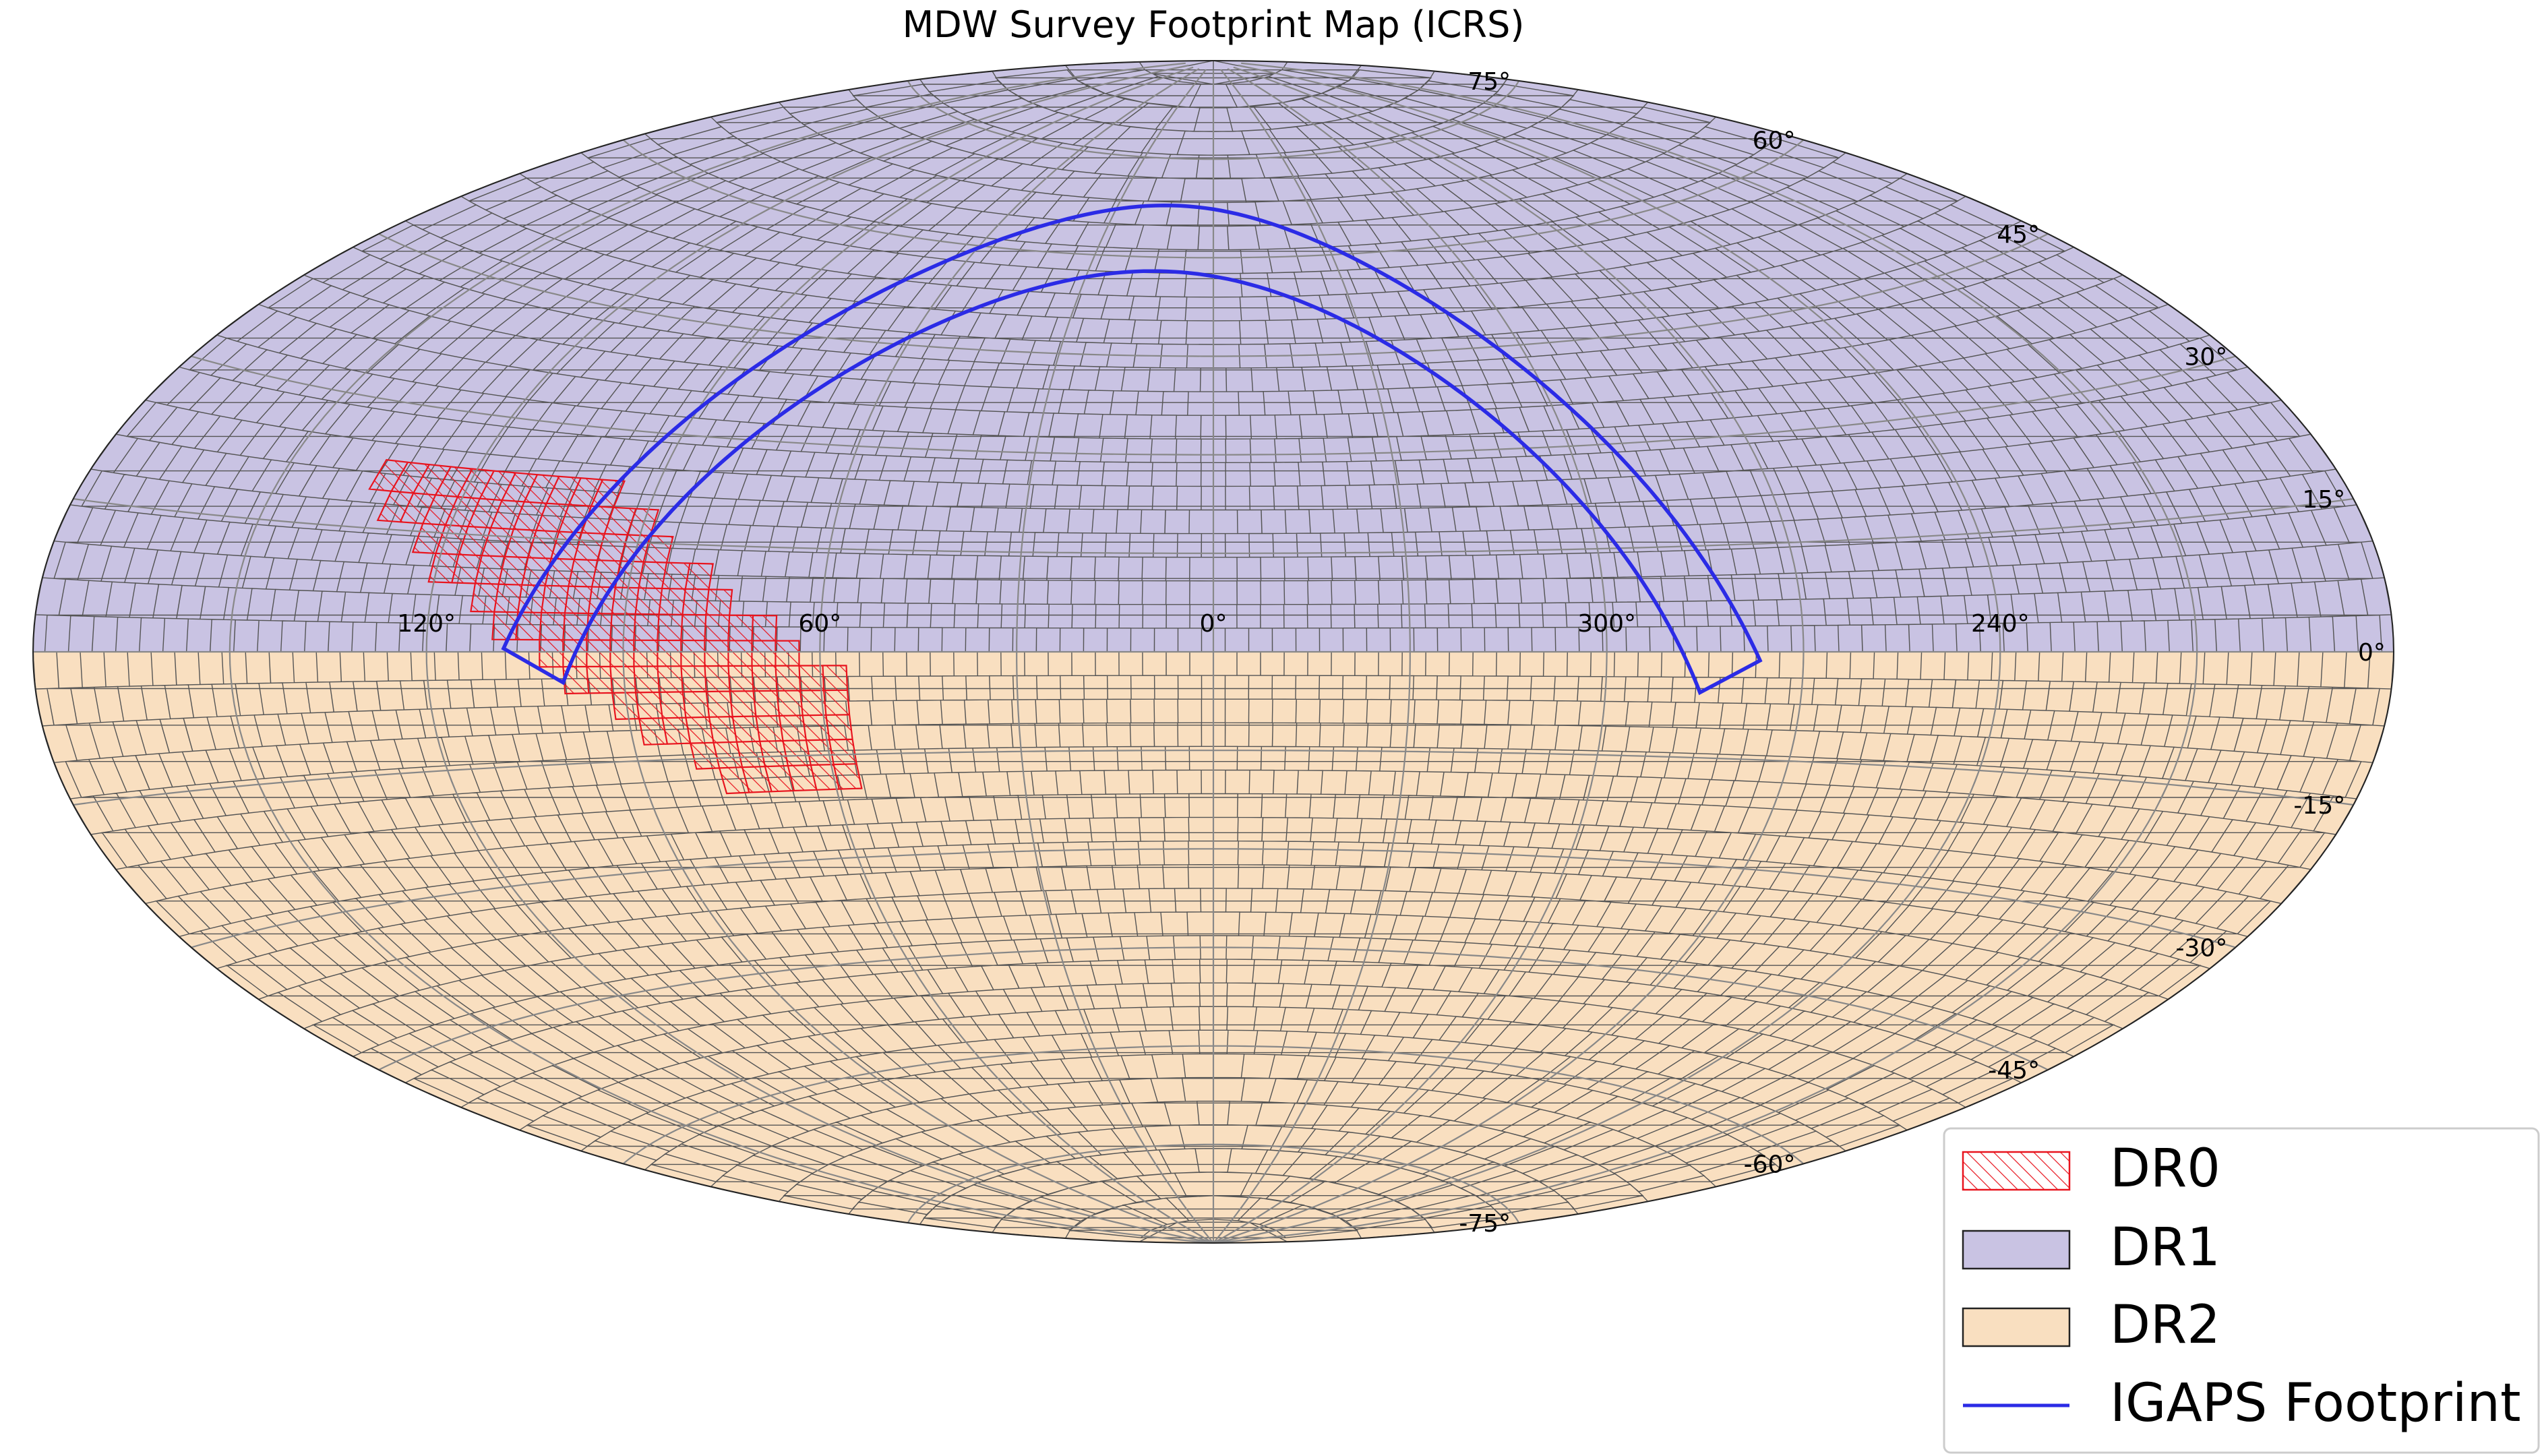  What do you see at coordinates (2323, 500) in the screenshot?
I see `dec-tick-label: 15°` at bounding box center [2323, 500].